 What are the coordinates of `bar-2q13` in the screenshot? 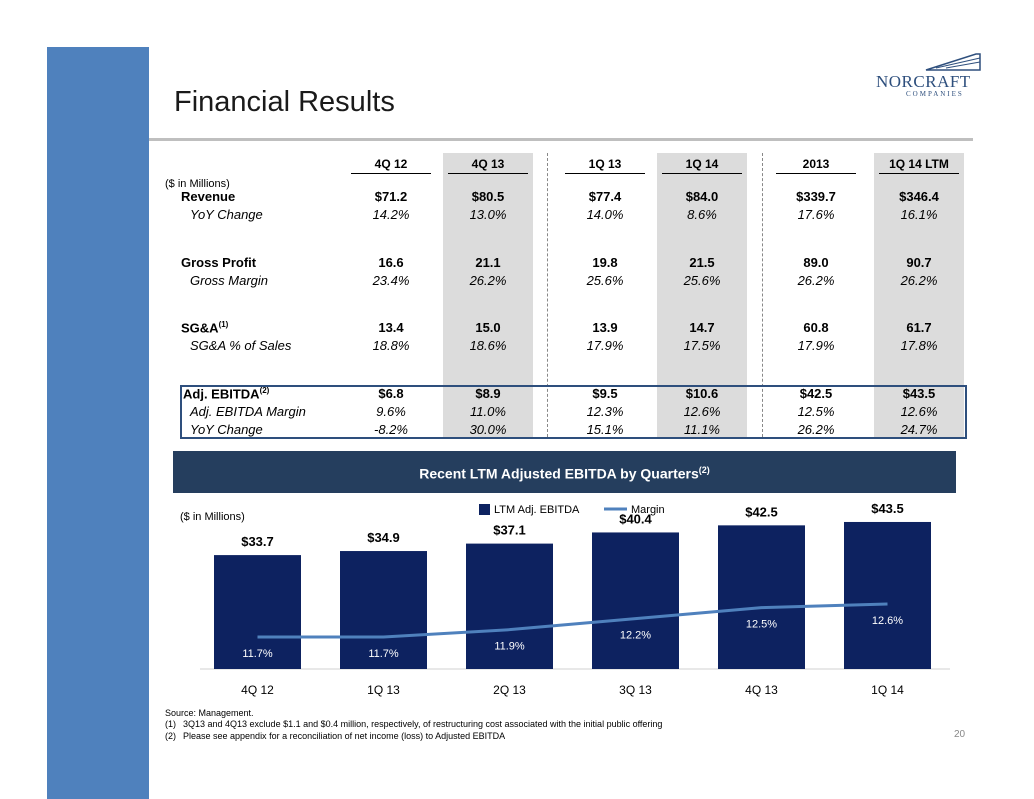 It's located at (509, 606).